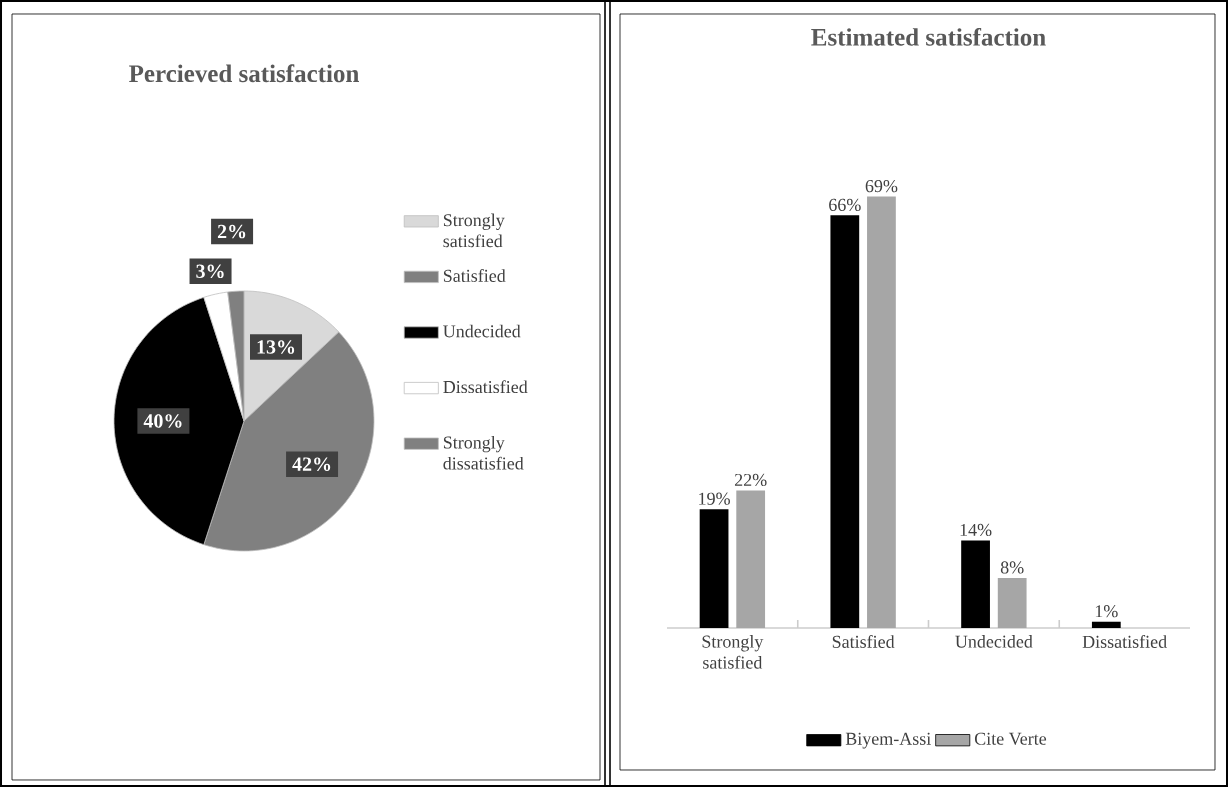  What do you see at coordinates (482, 331) in the screenshot?
I see `legend-label: Undecided` at bounding box center [482, 331].